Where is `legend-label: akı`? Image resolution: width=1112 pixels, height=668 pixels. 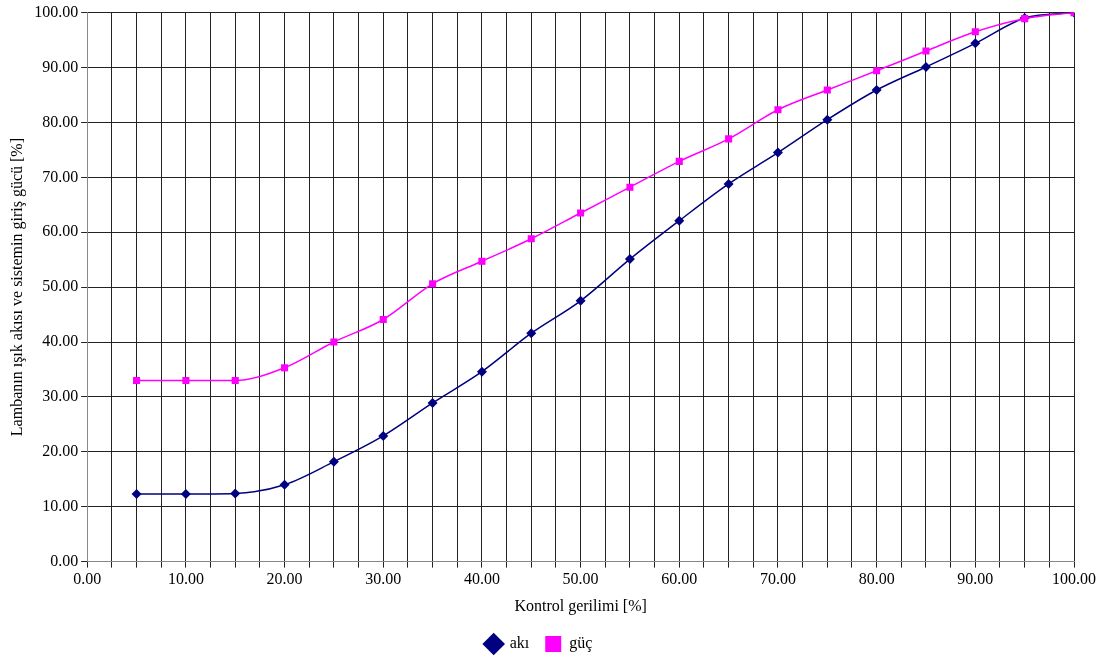 legend-label: akı is located at coordinates (519, 643).